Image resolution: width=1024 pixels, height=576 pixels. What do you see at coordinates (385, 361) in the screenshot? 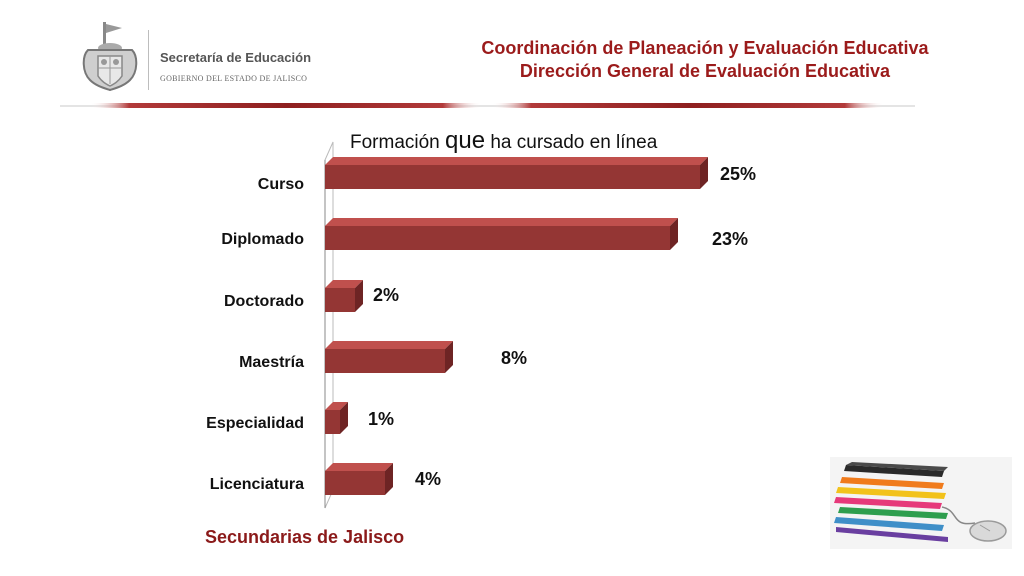
I see `bar-maestria` at bounding box center [385, 361].